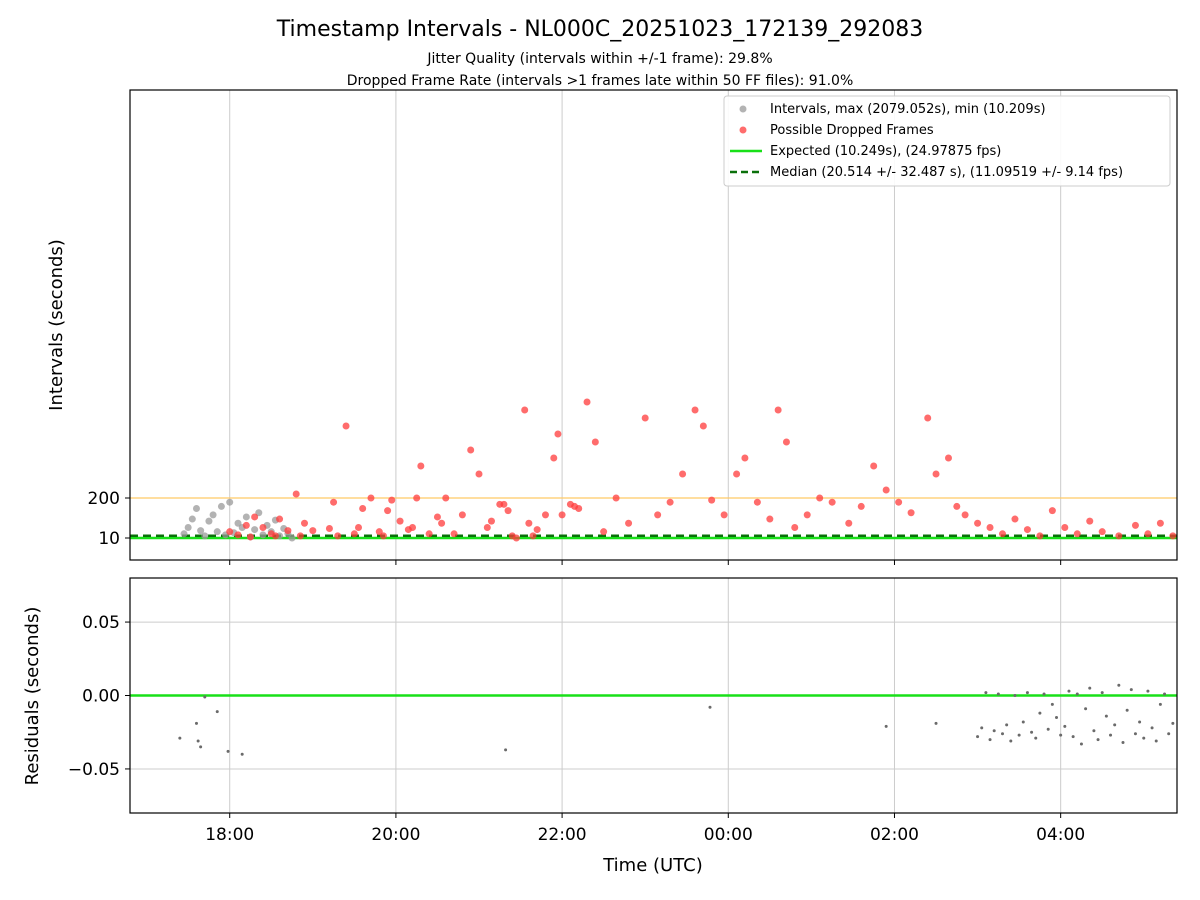 This screenshot has height=900, width=1200. What do you see at coordinates (728, 835) in the screenshot?
I see `x-tick-label-3: 00:00` at bounding box center [728, 835].